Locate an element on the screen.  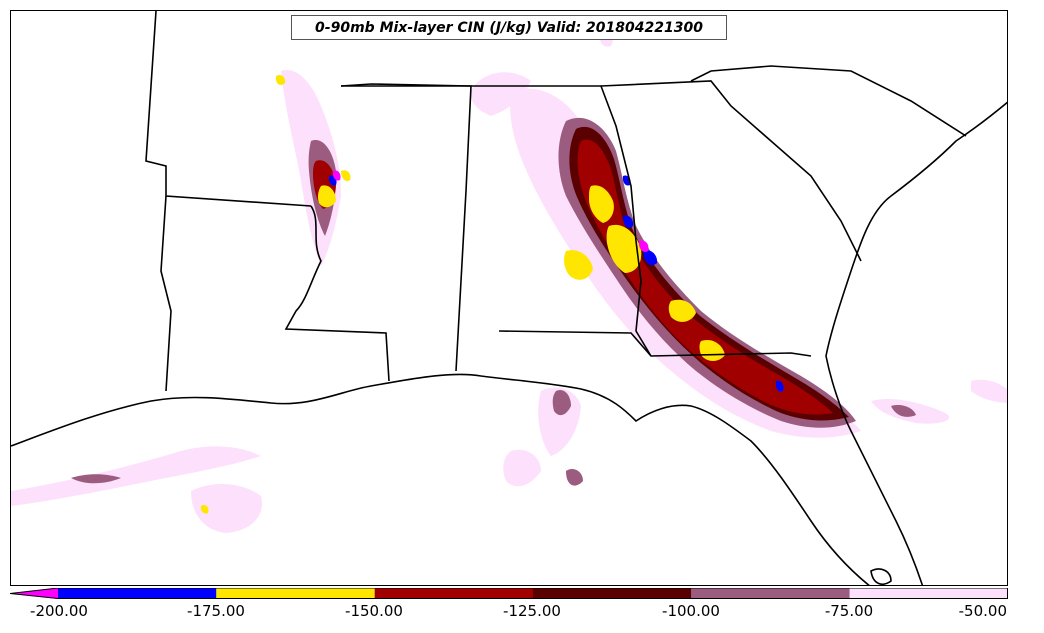
colorbar-tick-label: -100.00 is located at coordinates (691, 611).